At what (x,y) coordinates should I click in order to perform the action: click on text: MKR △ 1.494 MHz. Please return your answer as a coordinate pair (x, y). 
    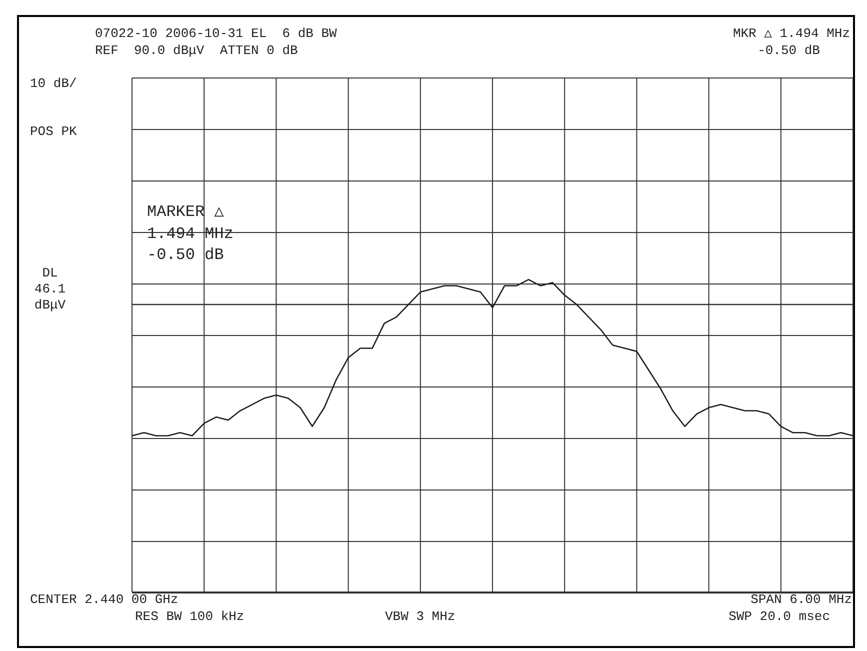
    Looking at the image, I should click on (791, 34).